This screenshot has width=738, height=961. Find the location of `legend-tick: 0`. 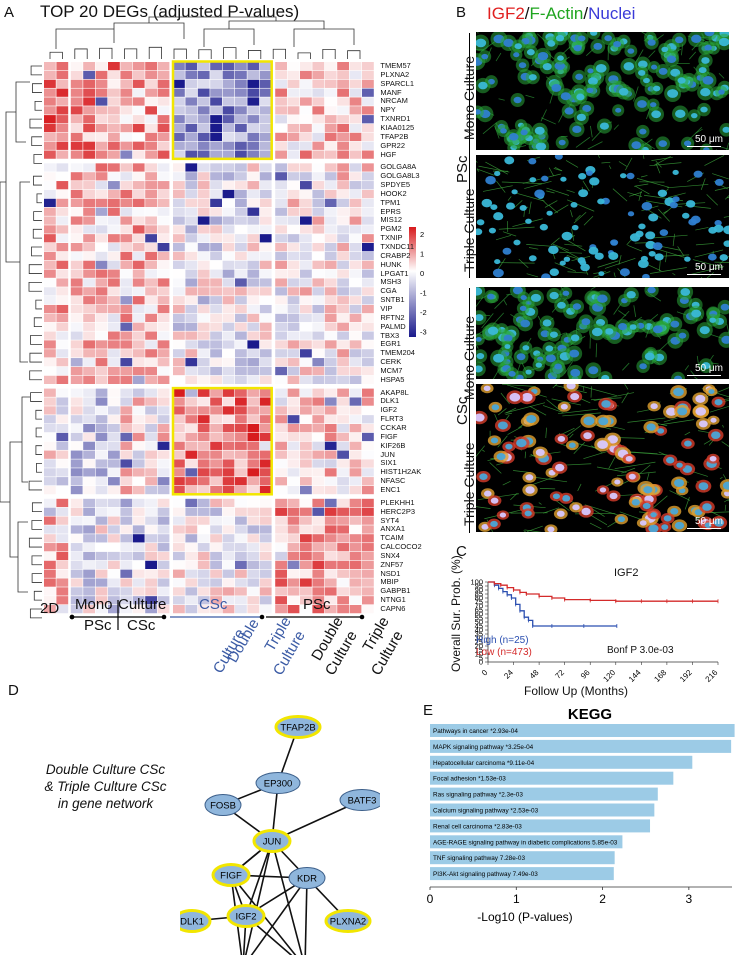

legend-tick: 0 is located at coordinates (422, 273).